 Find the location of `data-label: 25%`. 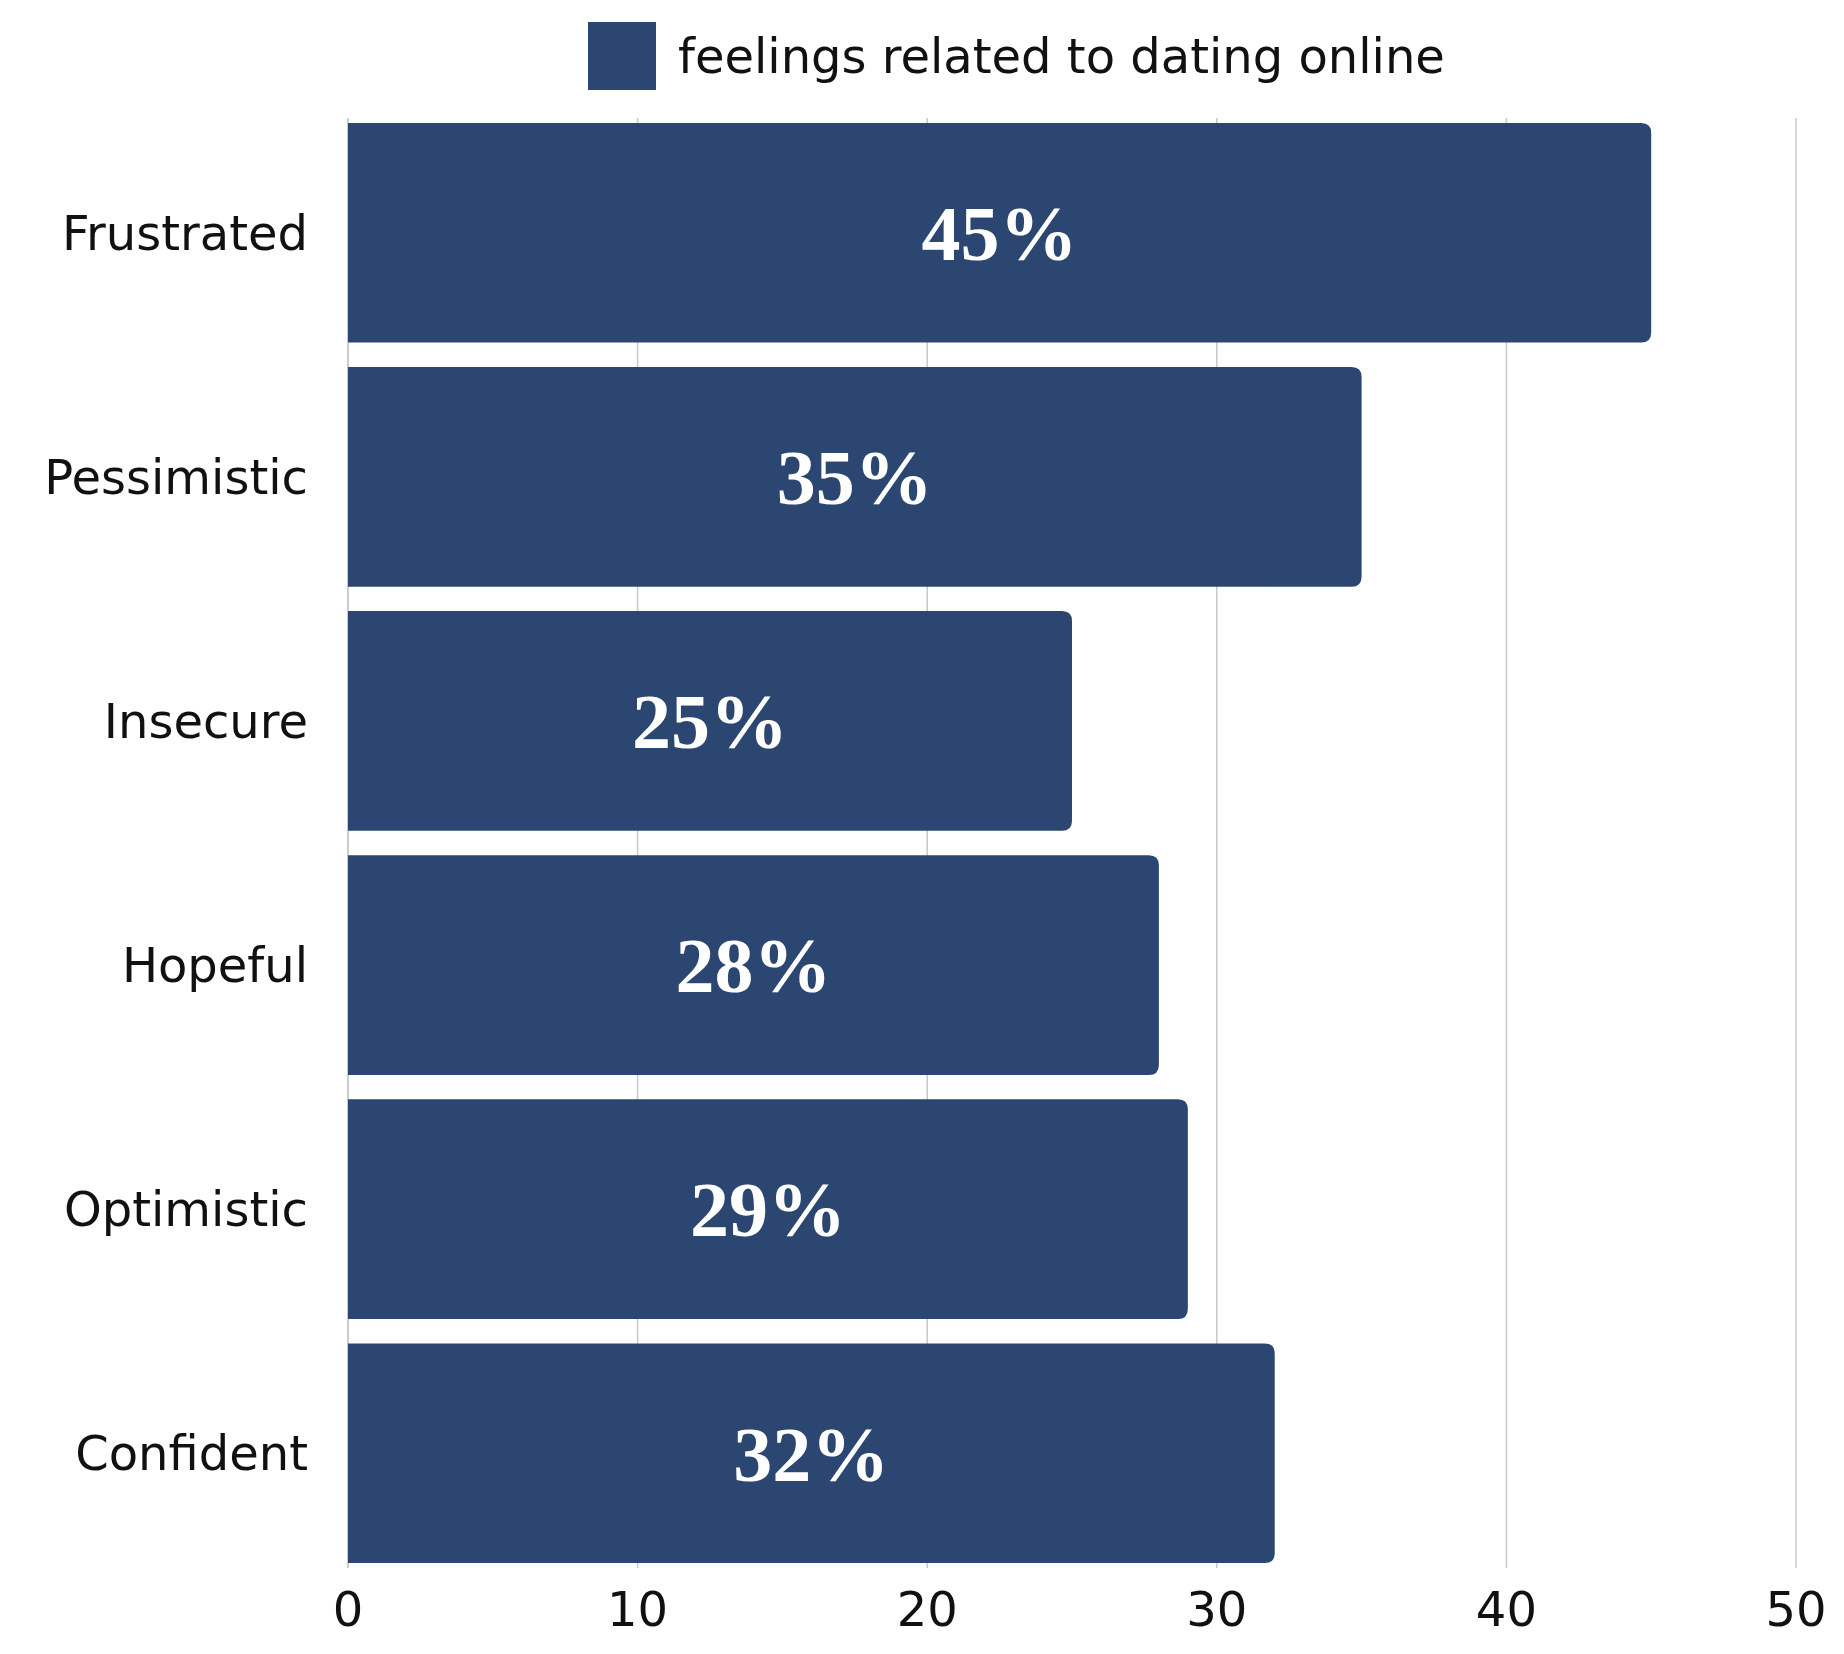

data-label: 25% is located at coordinates (710, 722).